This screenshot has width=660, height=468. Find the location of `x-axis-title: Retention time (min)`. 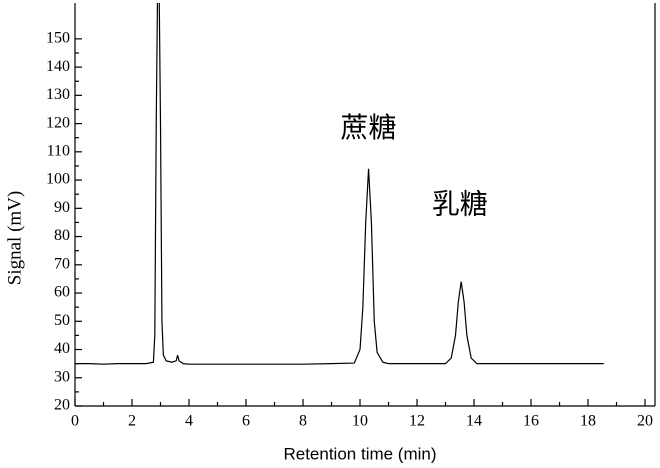

x-axis-title: Retention time (min) is located at coordinates (359, 453).